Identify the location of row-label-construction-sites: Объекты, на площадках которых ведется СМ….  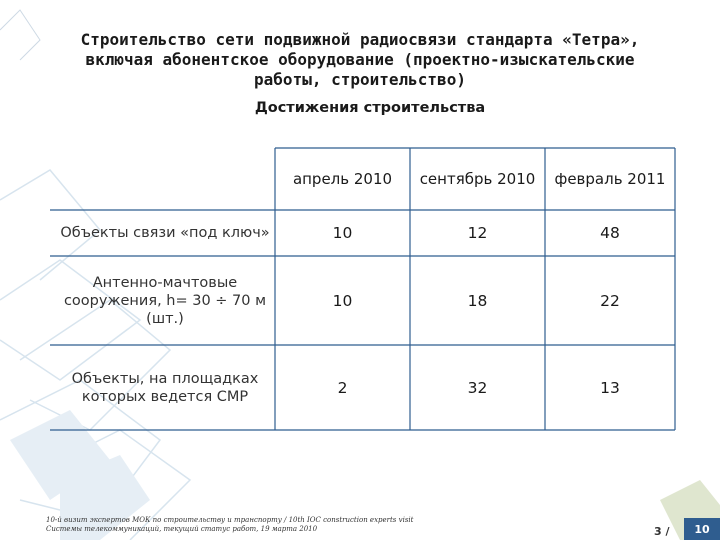
(165, 387).